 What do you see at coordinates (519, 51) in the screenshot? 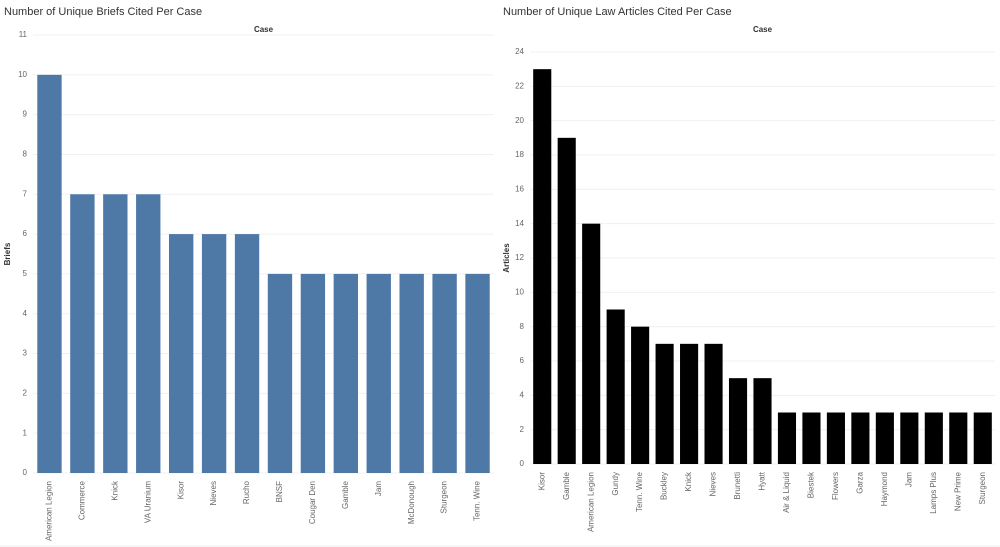
I see `y-tick-label: 24` at bounding box center [519, 51].